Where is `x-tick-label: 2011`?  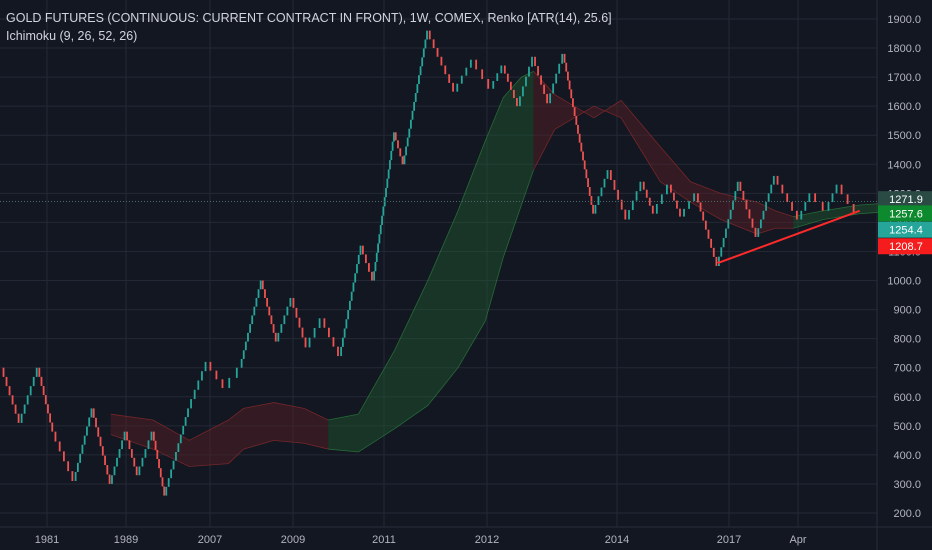
x-tick-label: 2011 is located at coordinates (384, 540).